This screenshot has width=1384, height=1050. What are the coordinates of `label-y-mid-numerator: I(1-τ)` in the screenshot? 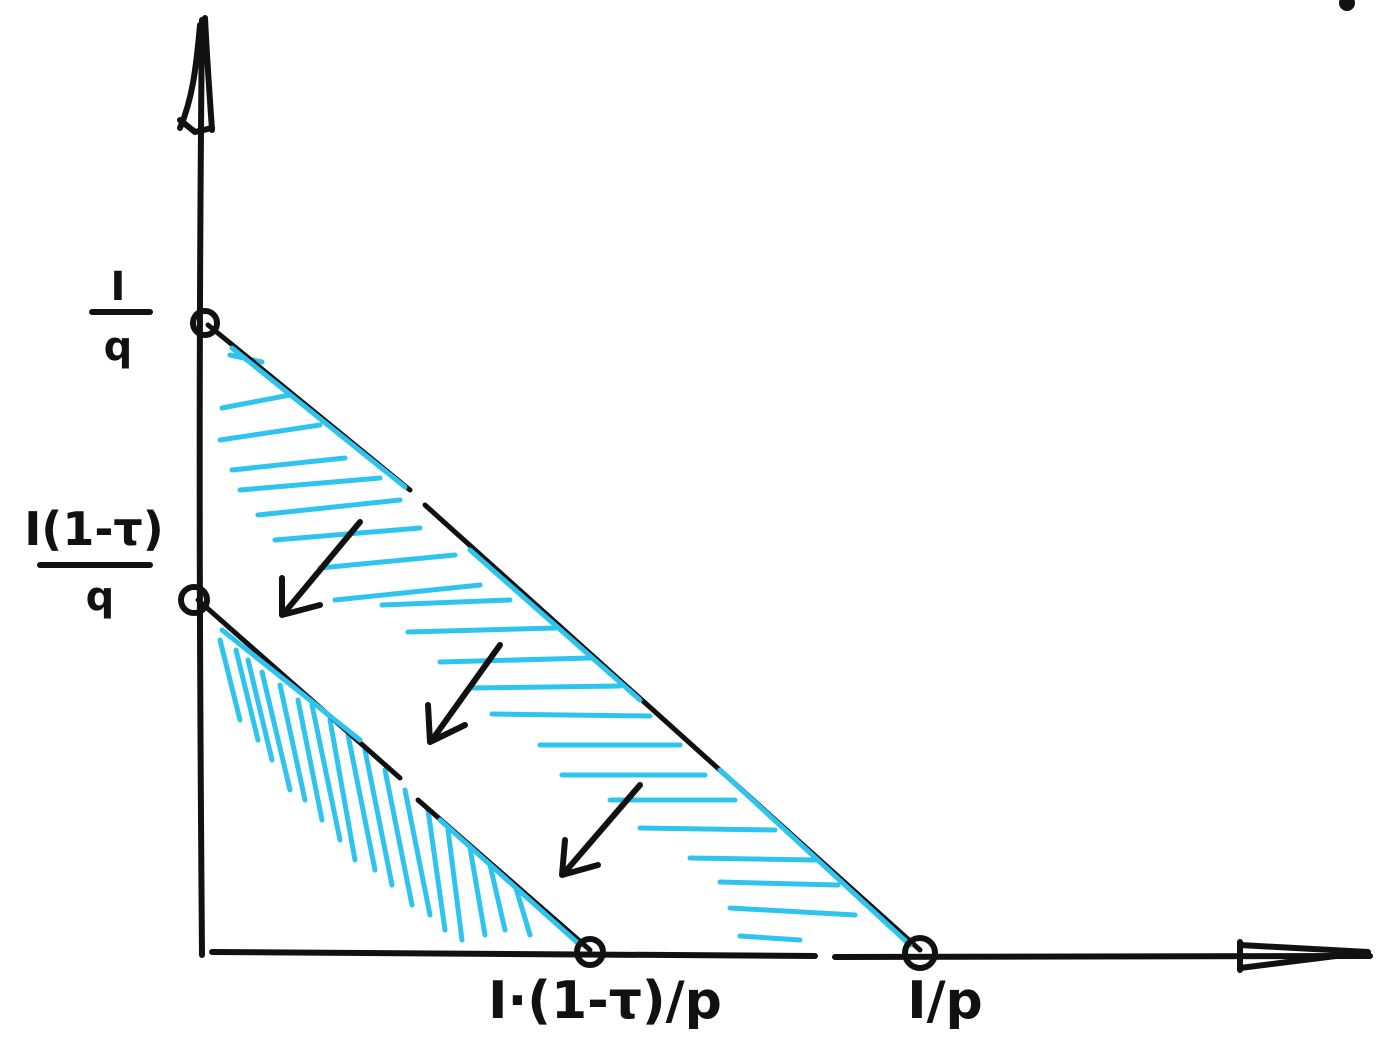 It's located at (94, 529).